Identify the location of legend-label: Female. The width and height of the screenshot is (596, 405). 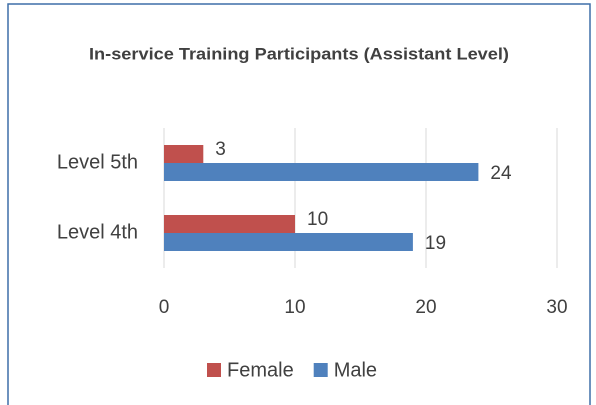
(260, 370).